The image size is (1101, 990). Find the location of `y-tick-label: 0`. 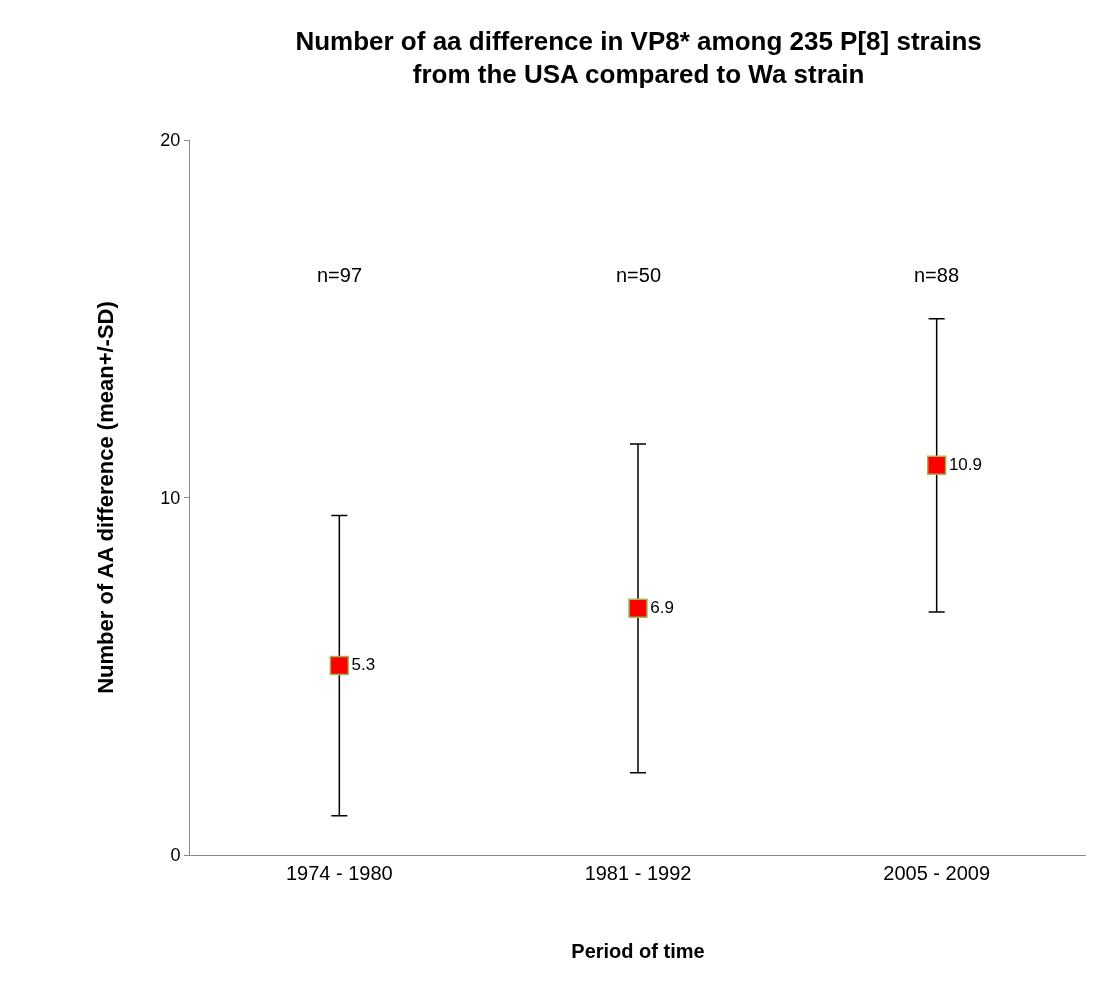

y-tick-label: 0 is located at coordinates (175, 855).